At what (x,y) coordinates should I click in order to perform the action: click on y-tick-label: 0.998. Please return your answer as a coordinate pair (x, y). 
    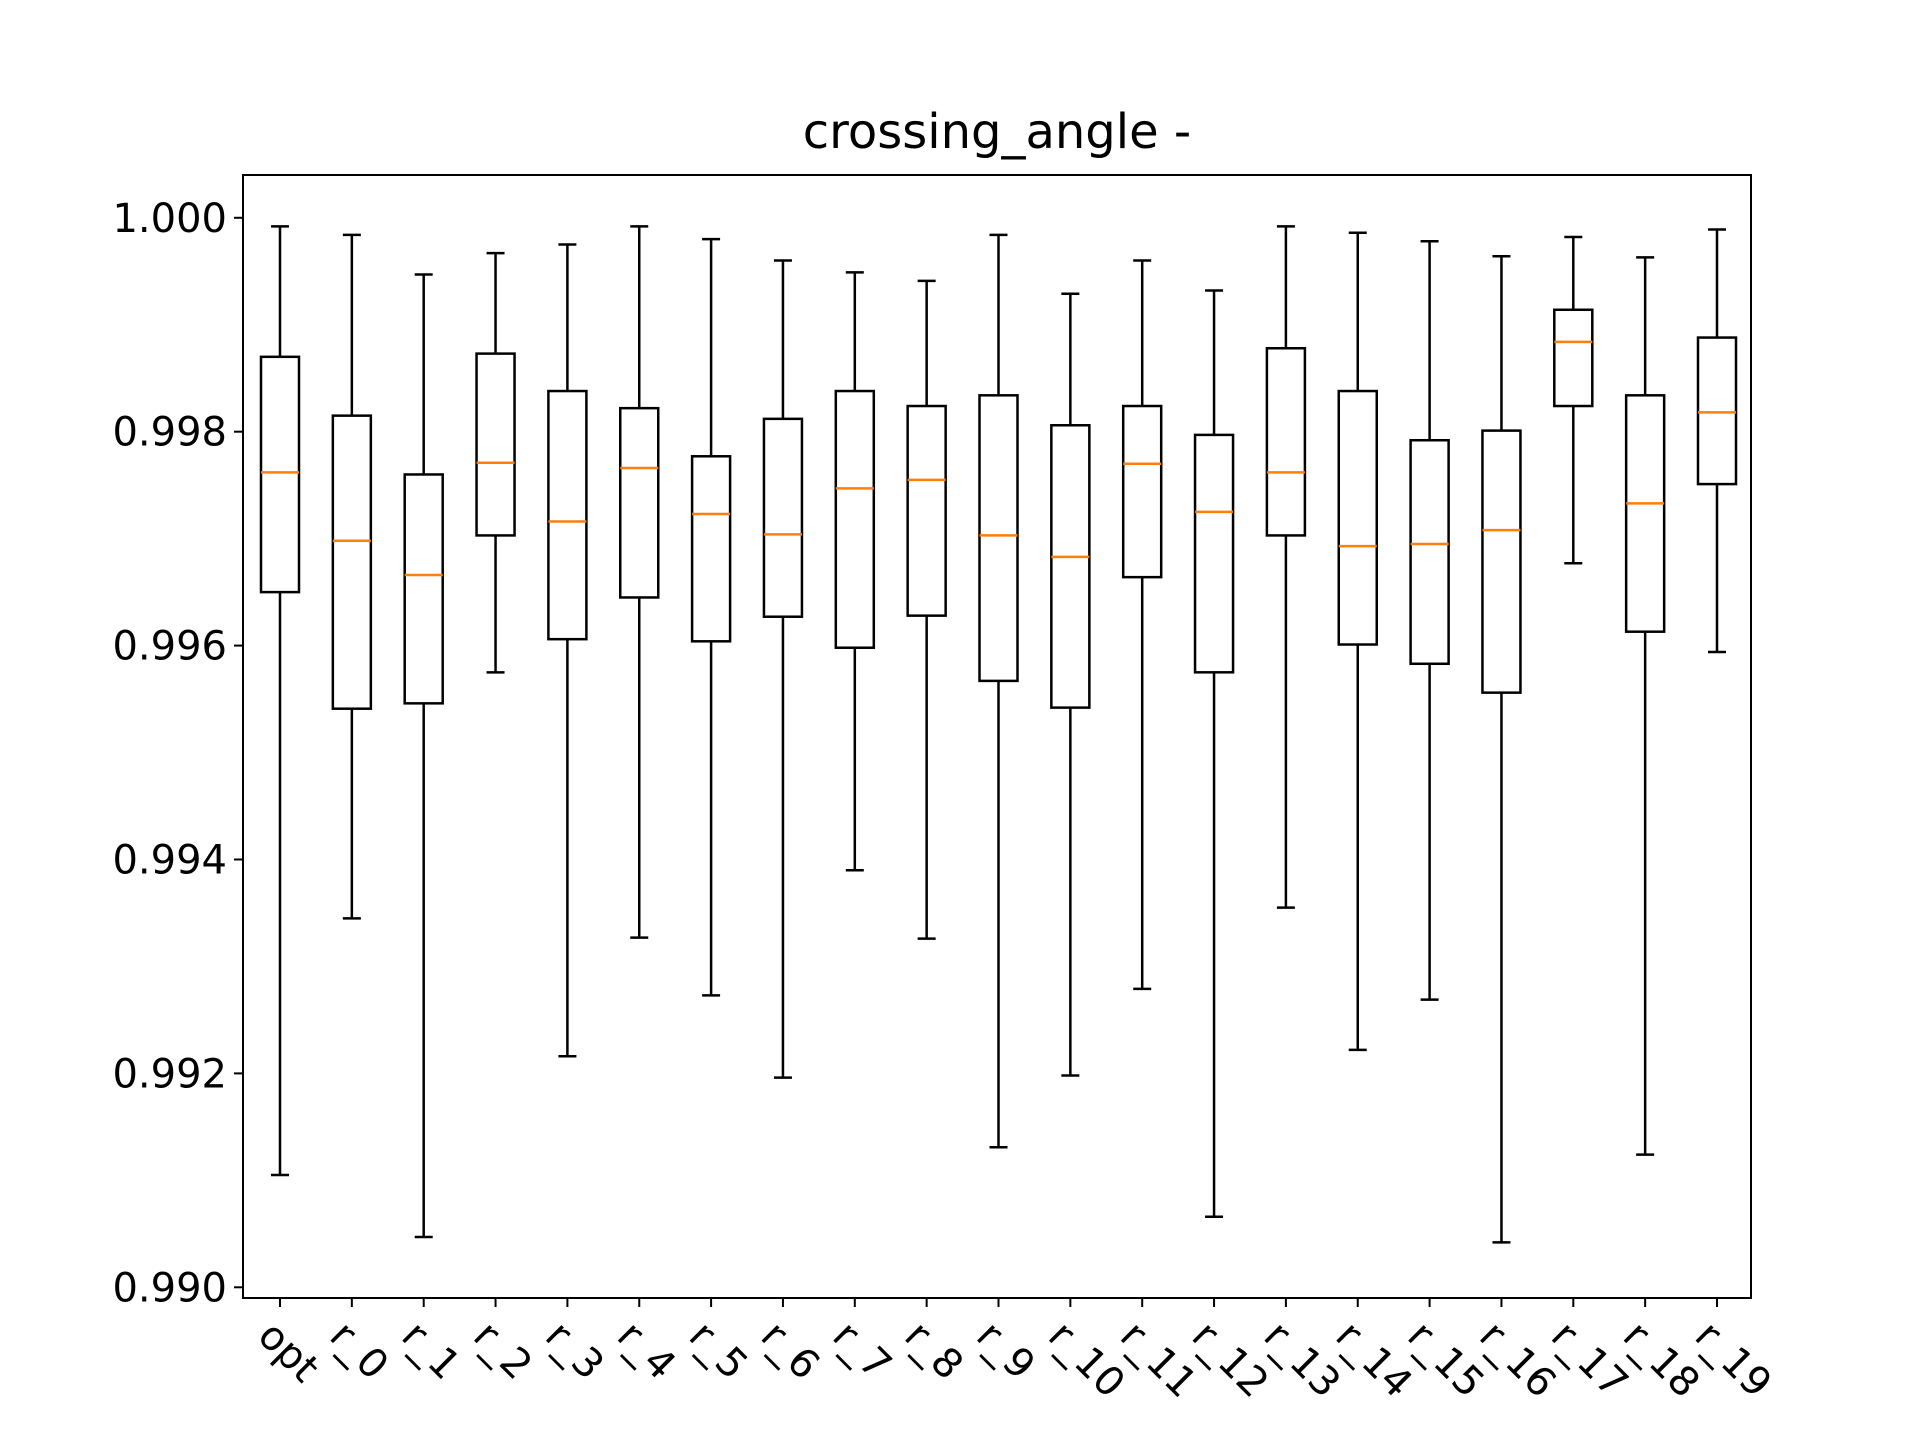
    Looking at the image, I should click on (169, 433).